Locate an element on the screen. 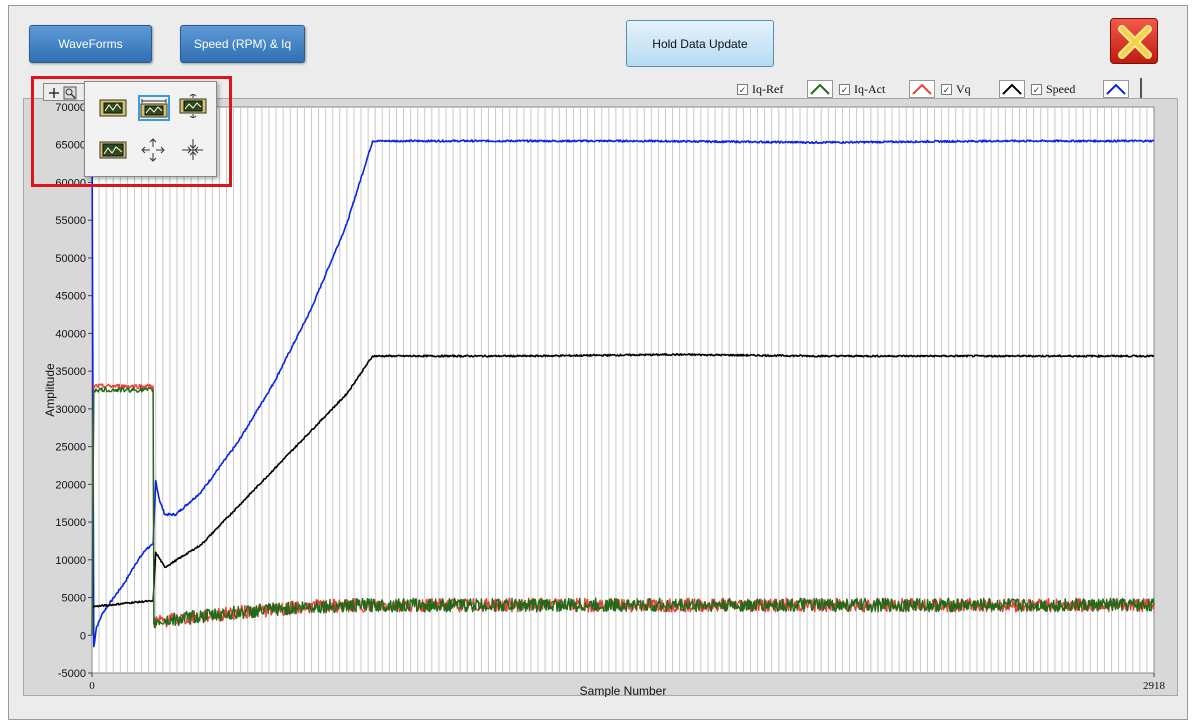 The width and height of the screenshot is (1193, 723). zoom-x-icon is located at coordinates (154, 108).